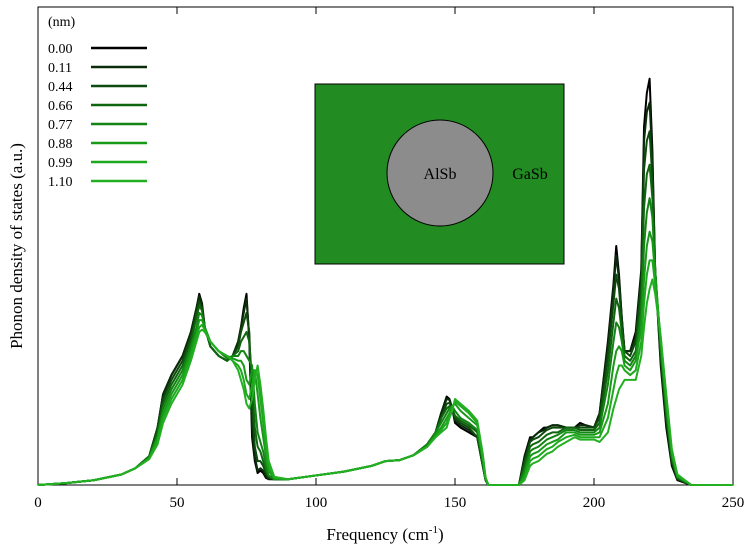  I want to click on legend-label-0.88: 0.88, so click(60, 144).